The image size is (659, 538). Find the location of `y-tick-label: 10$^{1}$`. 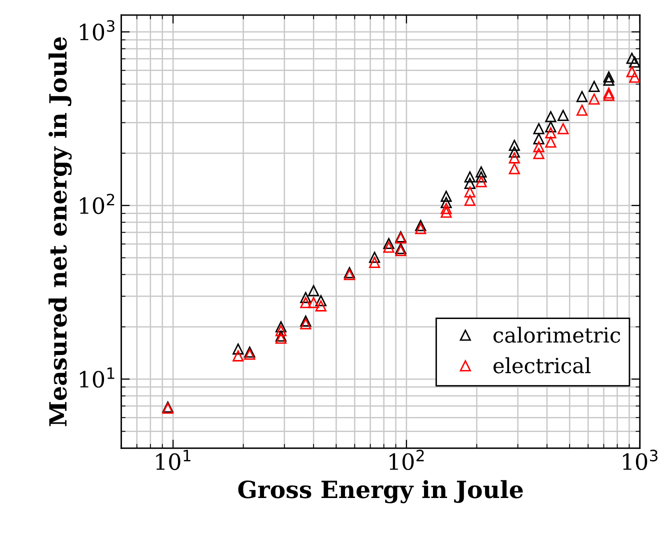

y-tick-label: 10$^{1}$ is located at coordinates (97, 378).